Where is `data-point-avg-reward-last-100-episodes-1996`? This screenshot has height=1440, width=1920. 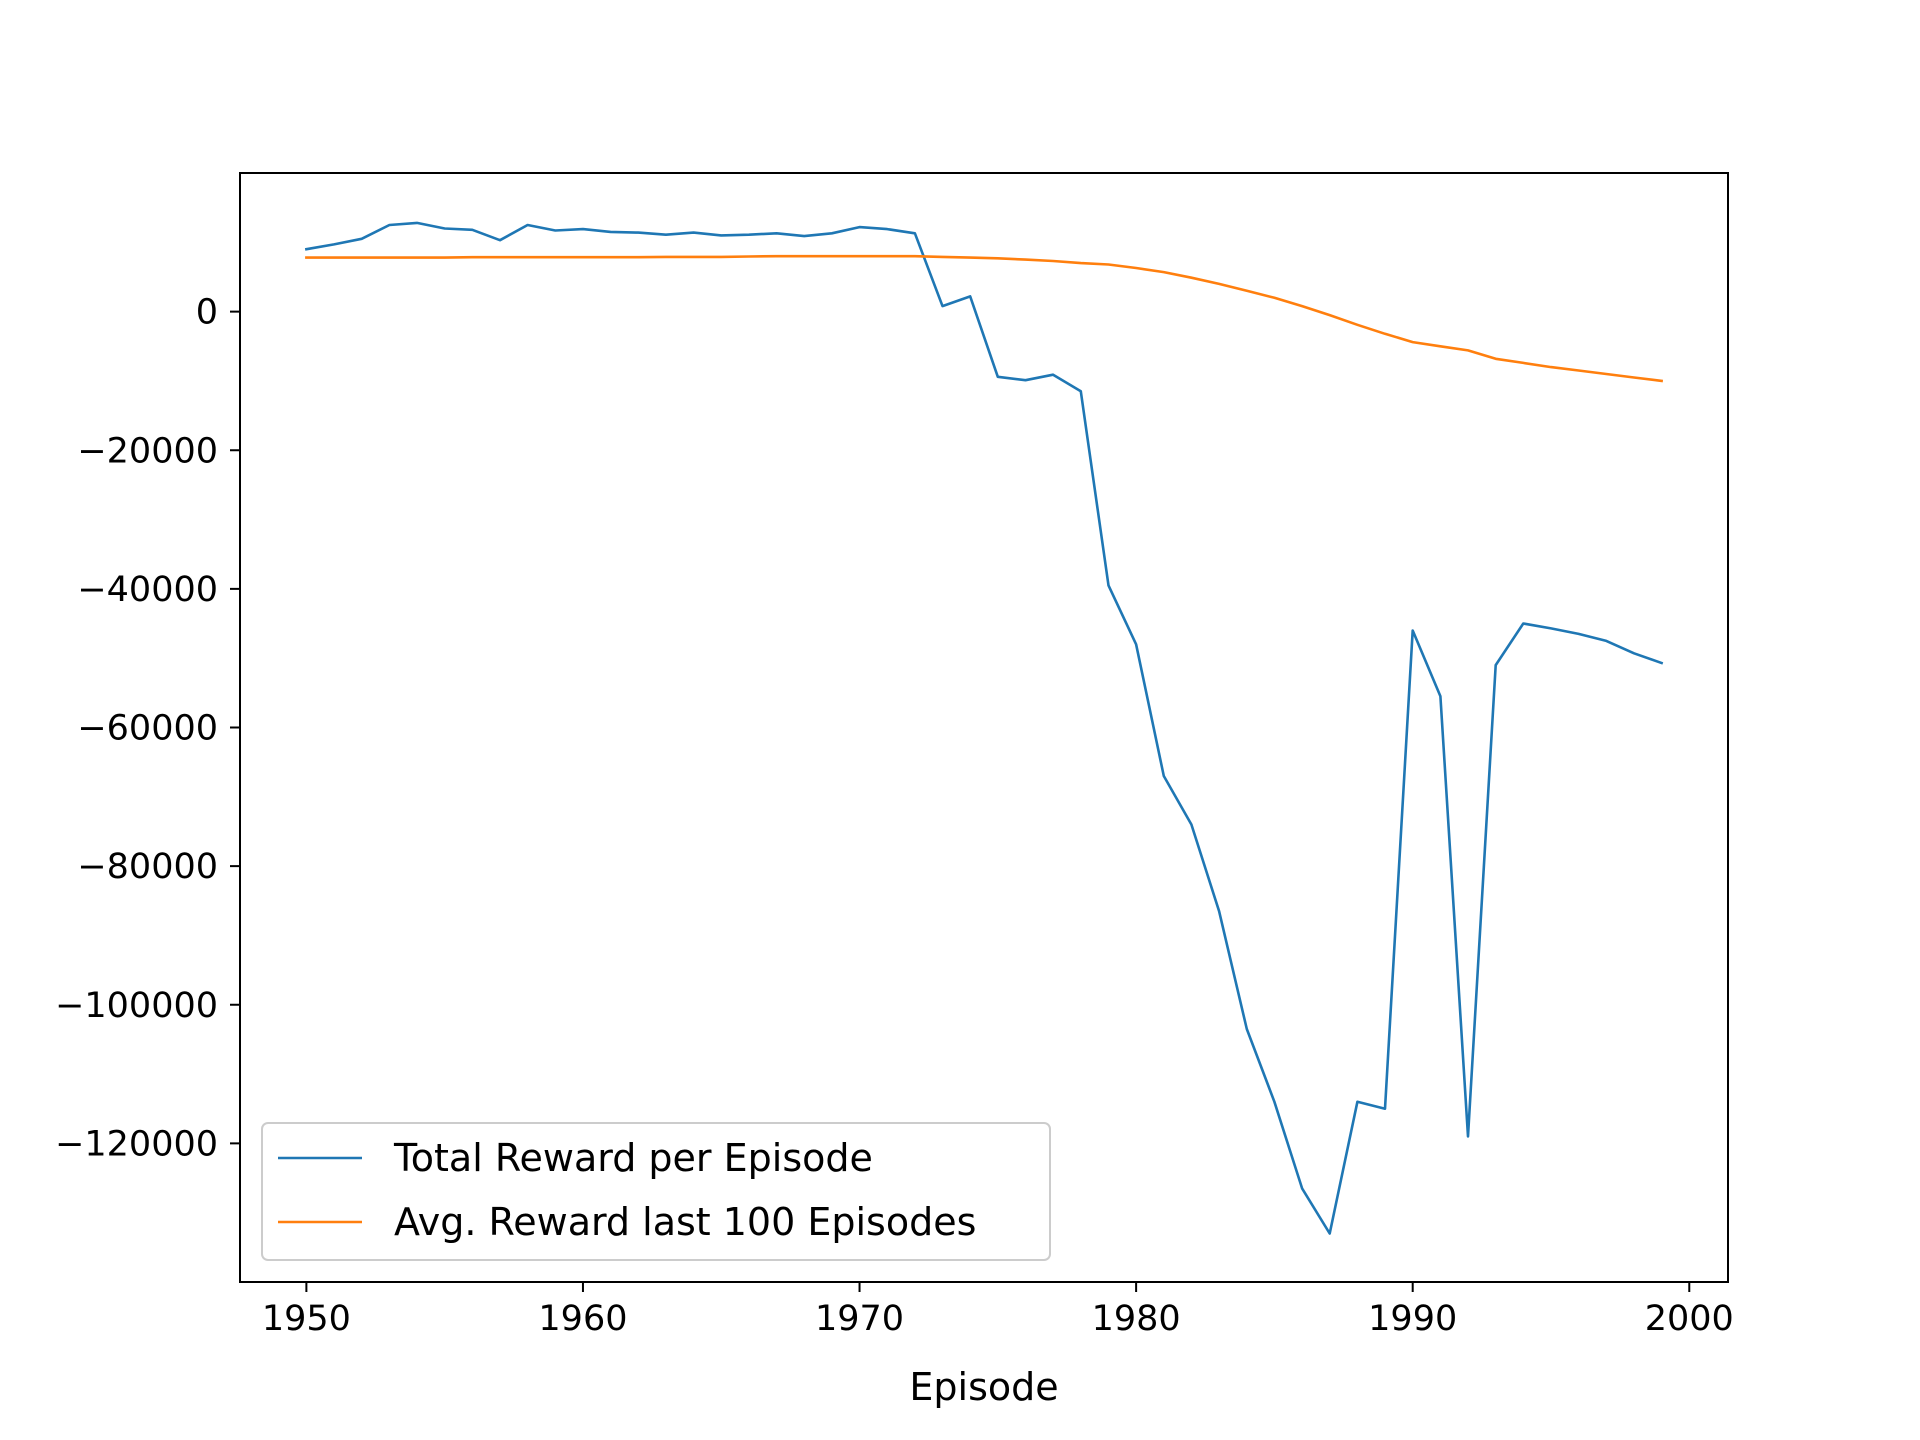
data-point-avg-reward-last-100-episodes-1996 is located at coordinates (1578, 370).